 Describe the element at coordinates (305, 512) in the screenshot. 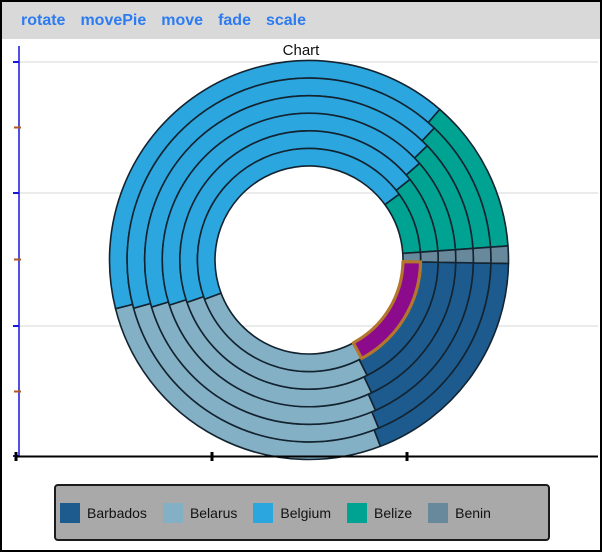

I see `legend-label: Belgium` at that location.